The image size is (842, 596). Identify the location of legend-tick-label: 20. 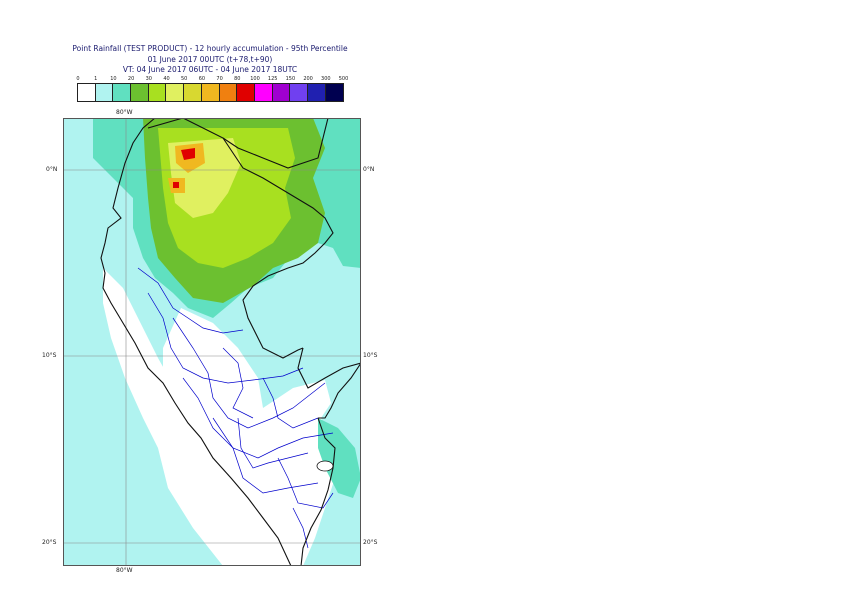
(131, 79).